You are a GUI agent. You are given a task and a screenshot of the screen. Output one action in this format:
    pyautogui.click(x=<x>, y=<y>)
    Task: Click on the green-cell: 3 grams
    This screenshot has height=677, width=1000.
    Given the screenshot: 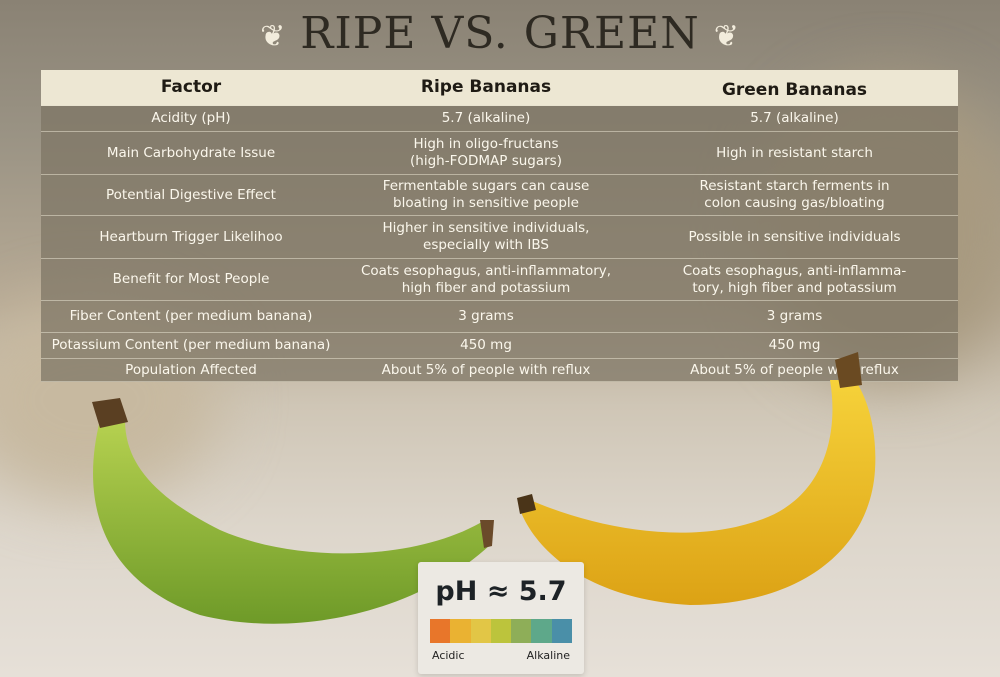 What is the action you would take?
    pyautogui.click(x=794, y=316)
    